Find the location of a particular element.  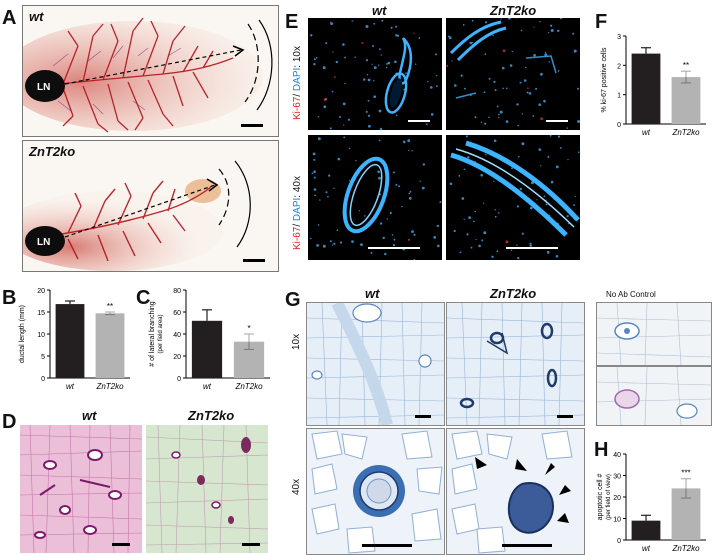

y-axis-label: ductal length (mm) is located at coordinates (22, 334).